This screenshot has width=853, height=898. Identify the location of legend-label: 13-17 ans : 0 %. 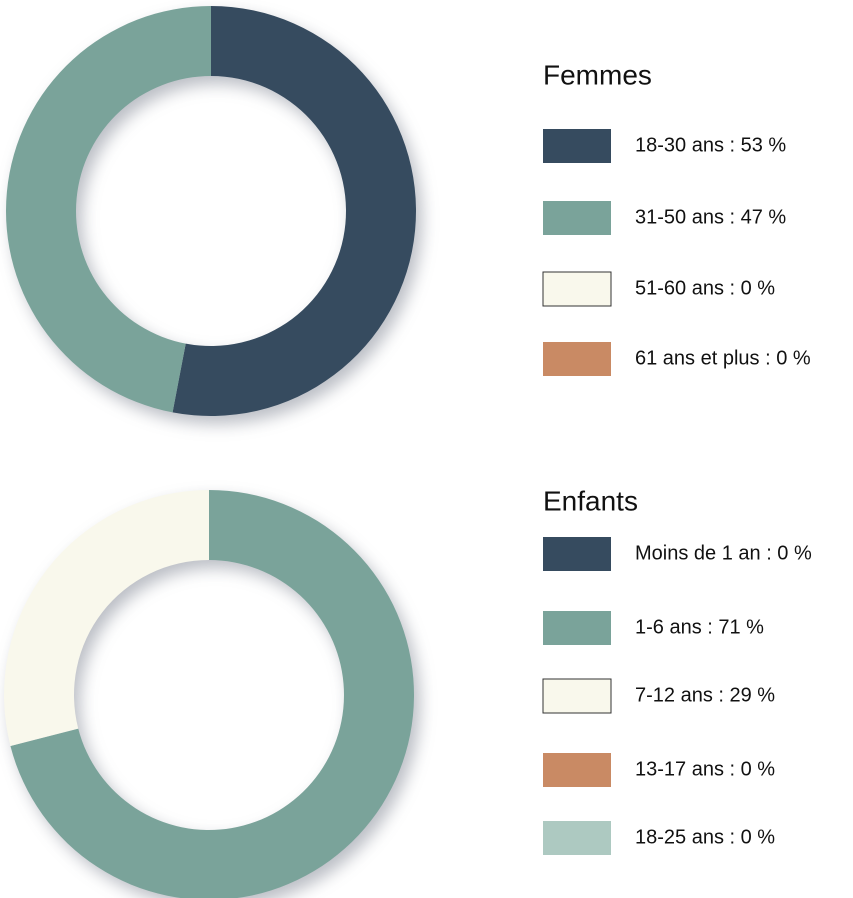
(705, 769).